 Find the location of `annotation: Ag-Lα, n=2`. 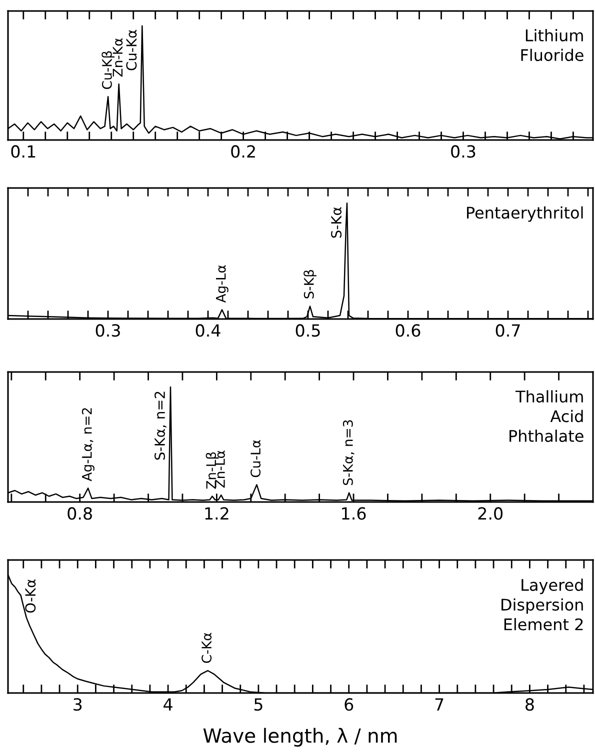

annotation: Ag-Lα, n=2 is located at coordinates (88, 445).